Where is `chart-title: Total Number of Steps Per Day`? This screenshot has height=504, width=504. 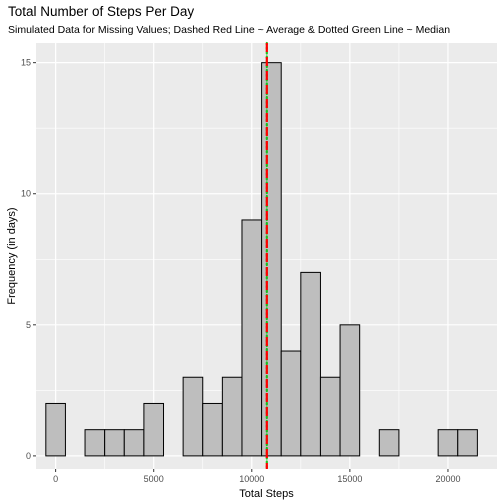
chart-title: Total Number of Steps Per Day is located at coordinates (101, 11).